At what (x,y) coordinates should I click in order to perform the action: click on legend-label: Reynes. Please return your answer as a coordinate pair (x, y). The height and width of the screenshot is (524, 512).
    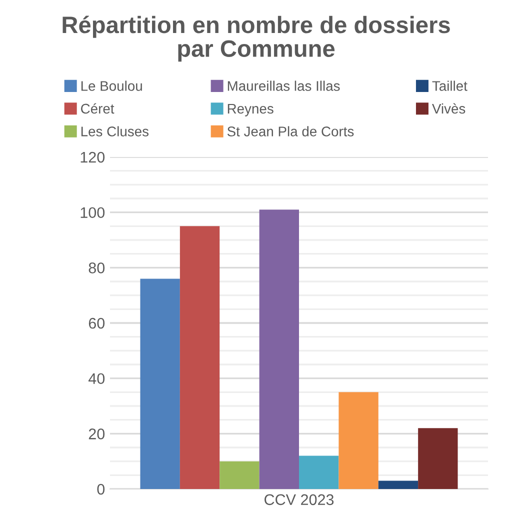
    Looking at the image, I should click on (251, 110).